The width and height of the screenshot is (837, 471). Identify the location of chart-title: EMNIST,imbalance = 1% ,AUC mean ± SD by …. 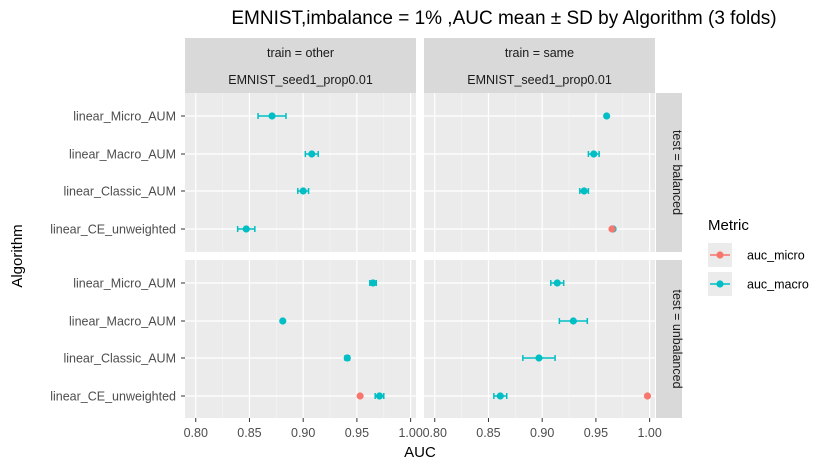
(503, 18).